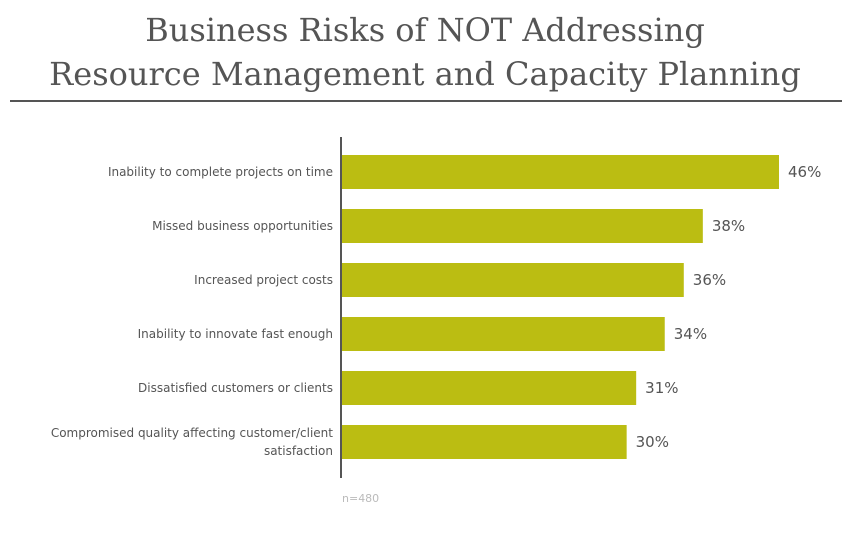 This screenshot has height=540, width=850. I want to click on category-label: Dissatisfied customers or clients, so click(235, 388).